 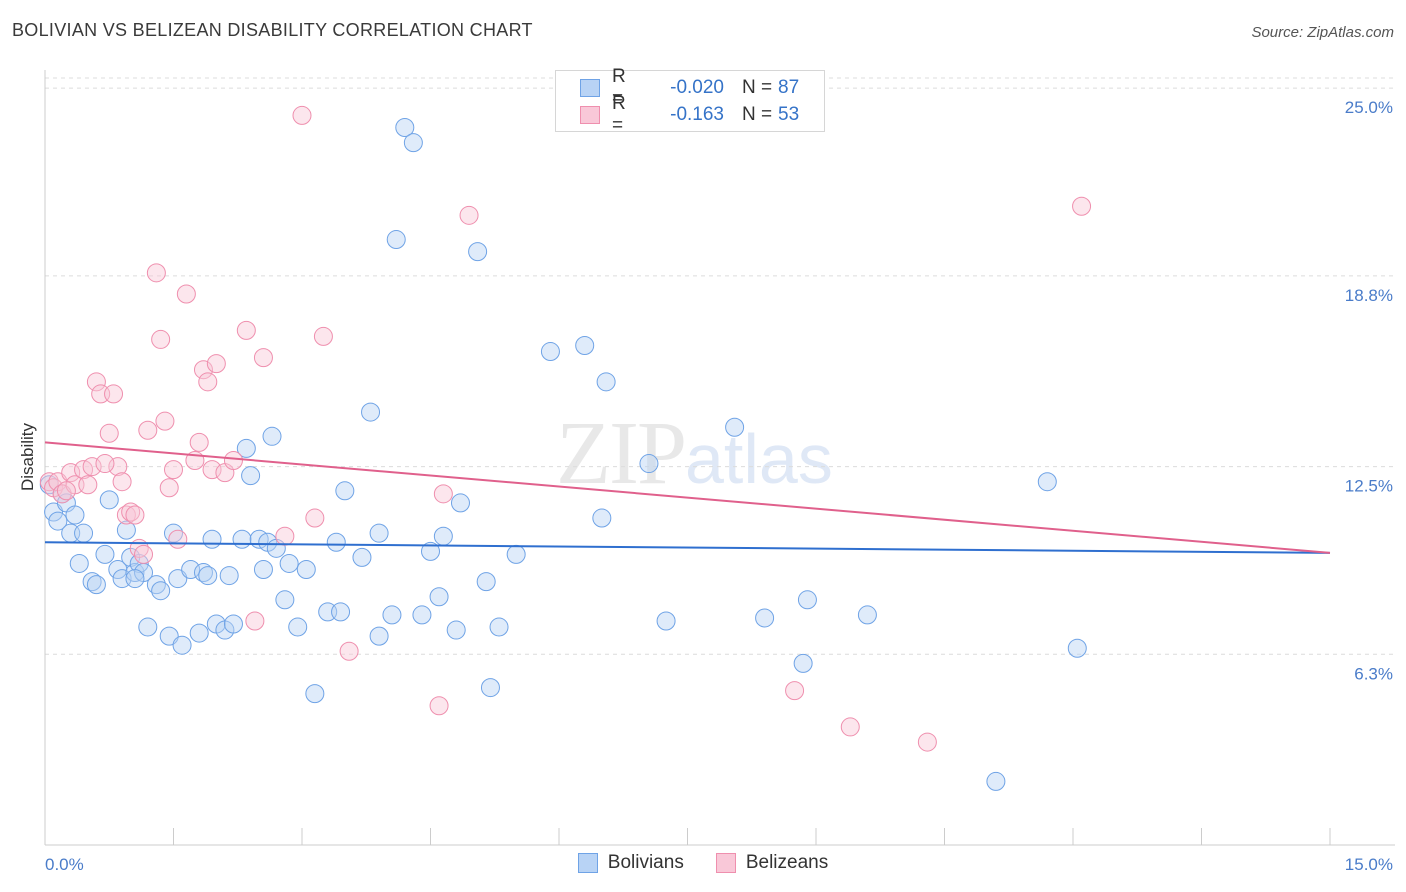 I want to click on watermark-atlas: atlas, so click(x=759, y=459).